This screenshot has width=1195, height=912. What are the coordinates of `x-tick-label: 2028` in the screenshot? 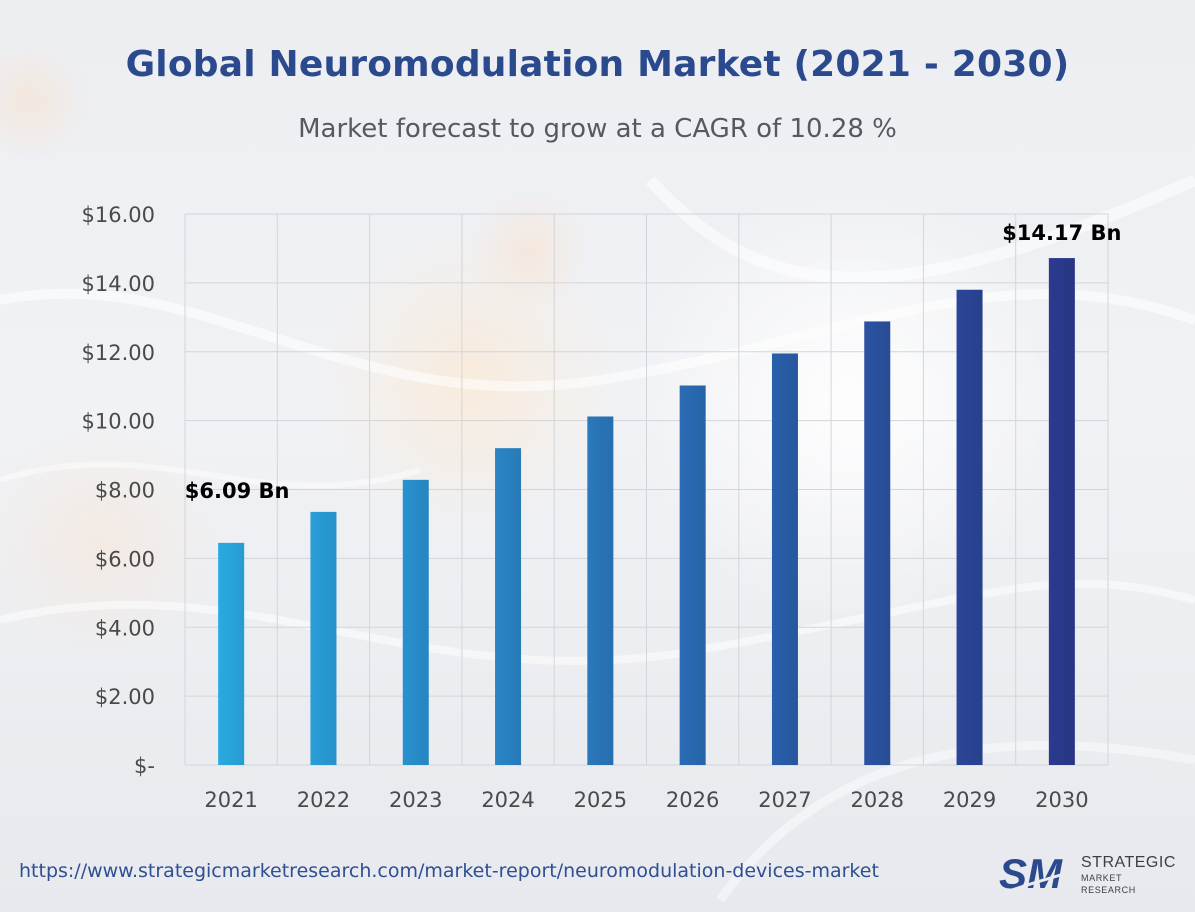 It's located at (877, 800).